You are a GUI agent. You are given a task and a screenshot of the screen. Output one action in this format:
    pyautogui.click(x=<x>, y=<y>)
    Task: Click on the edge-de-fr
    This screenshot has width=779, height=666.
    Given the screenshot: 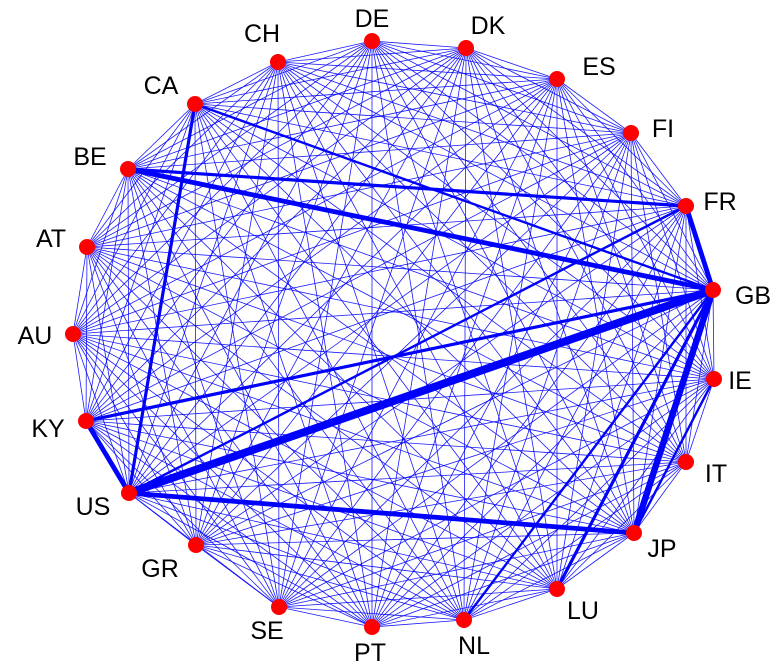 What is the action you would take?
    pyautogui.click(x=529, y=123)
    